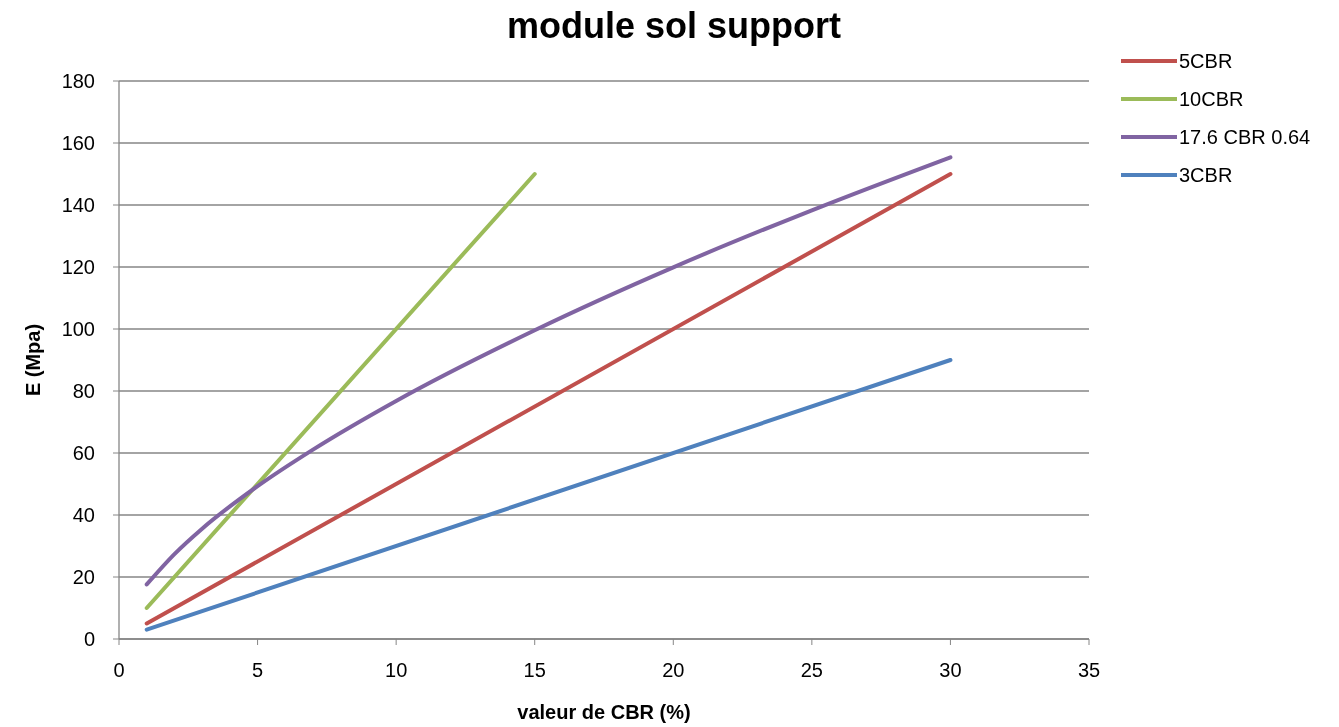  I want to click on y-tick-label: 140, so click(78, 205).